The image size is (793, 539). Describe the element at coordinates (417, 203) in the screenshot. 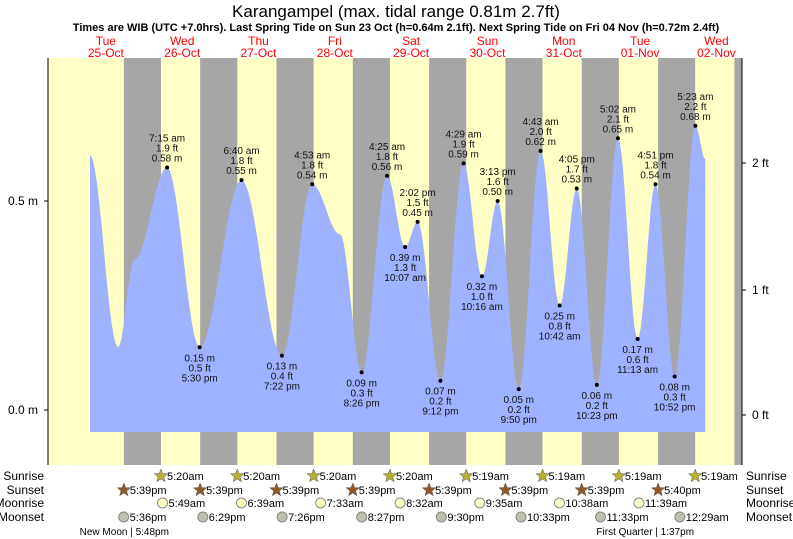

I see `tide-high-ft-label: 1.5 ft` at that location.